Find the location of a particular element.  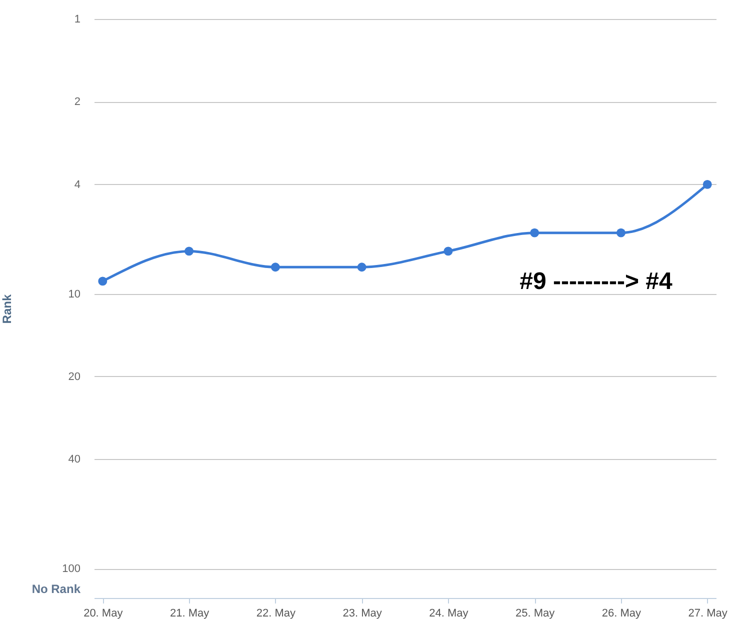

x-tick-label: 27. May is located at coordinates (708, 613).